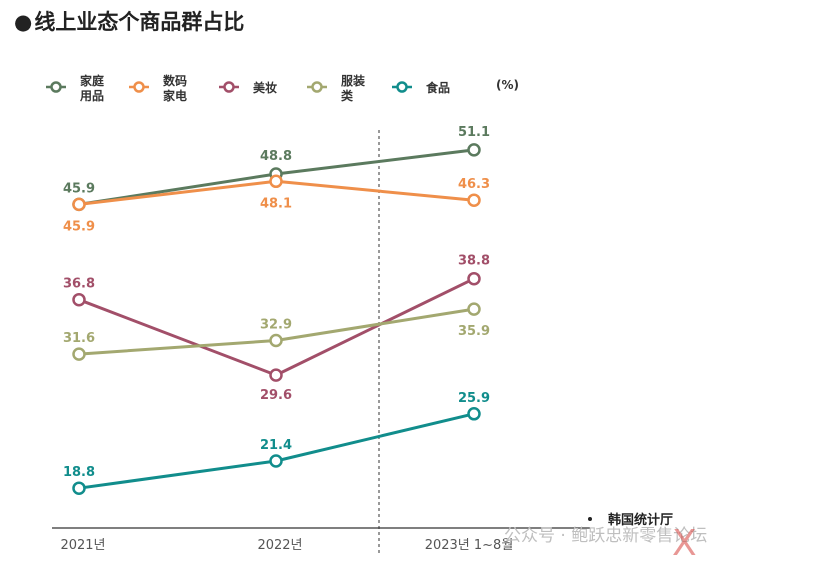 The image size is (831, 567). I want to click on legend-label-0-0: 家庭, so click(92, 80).